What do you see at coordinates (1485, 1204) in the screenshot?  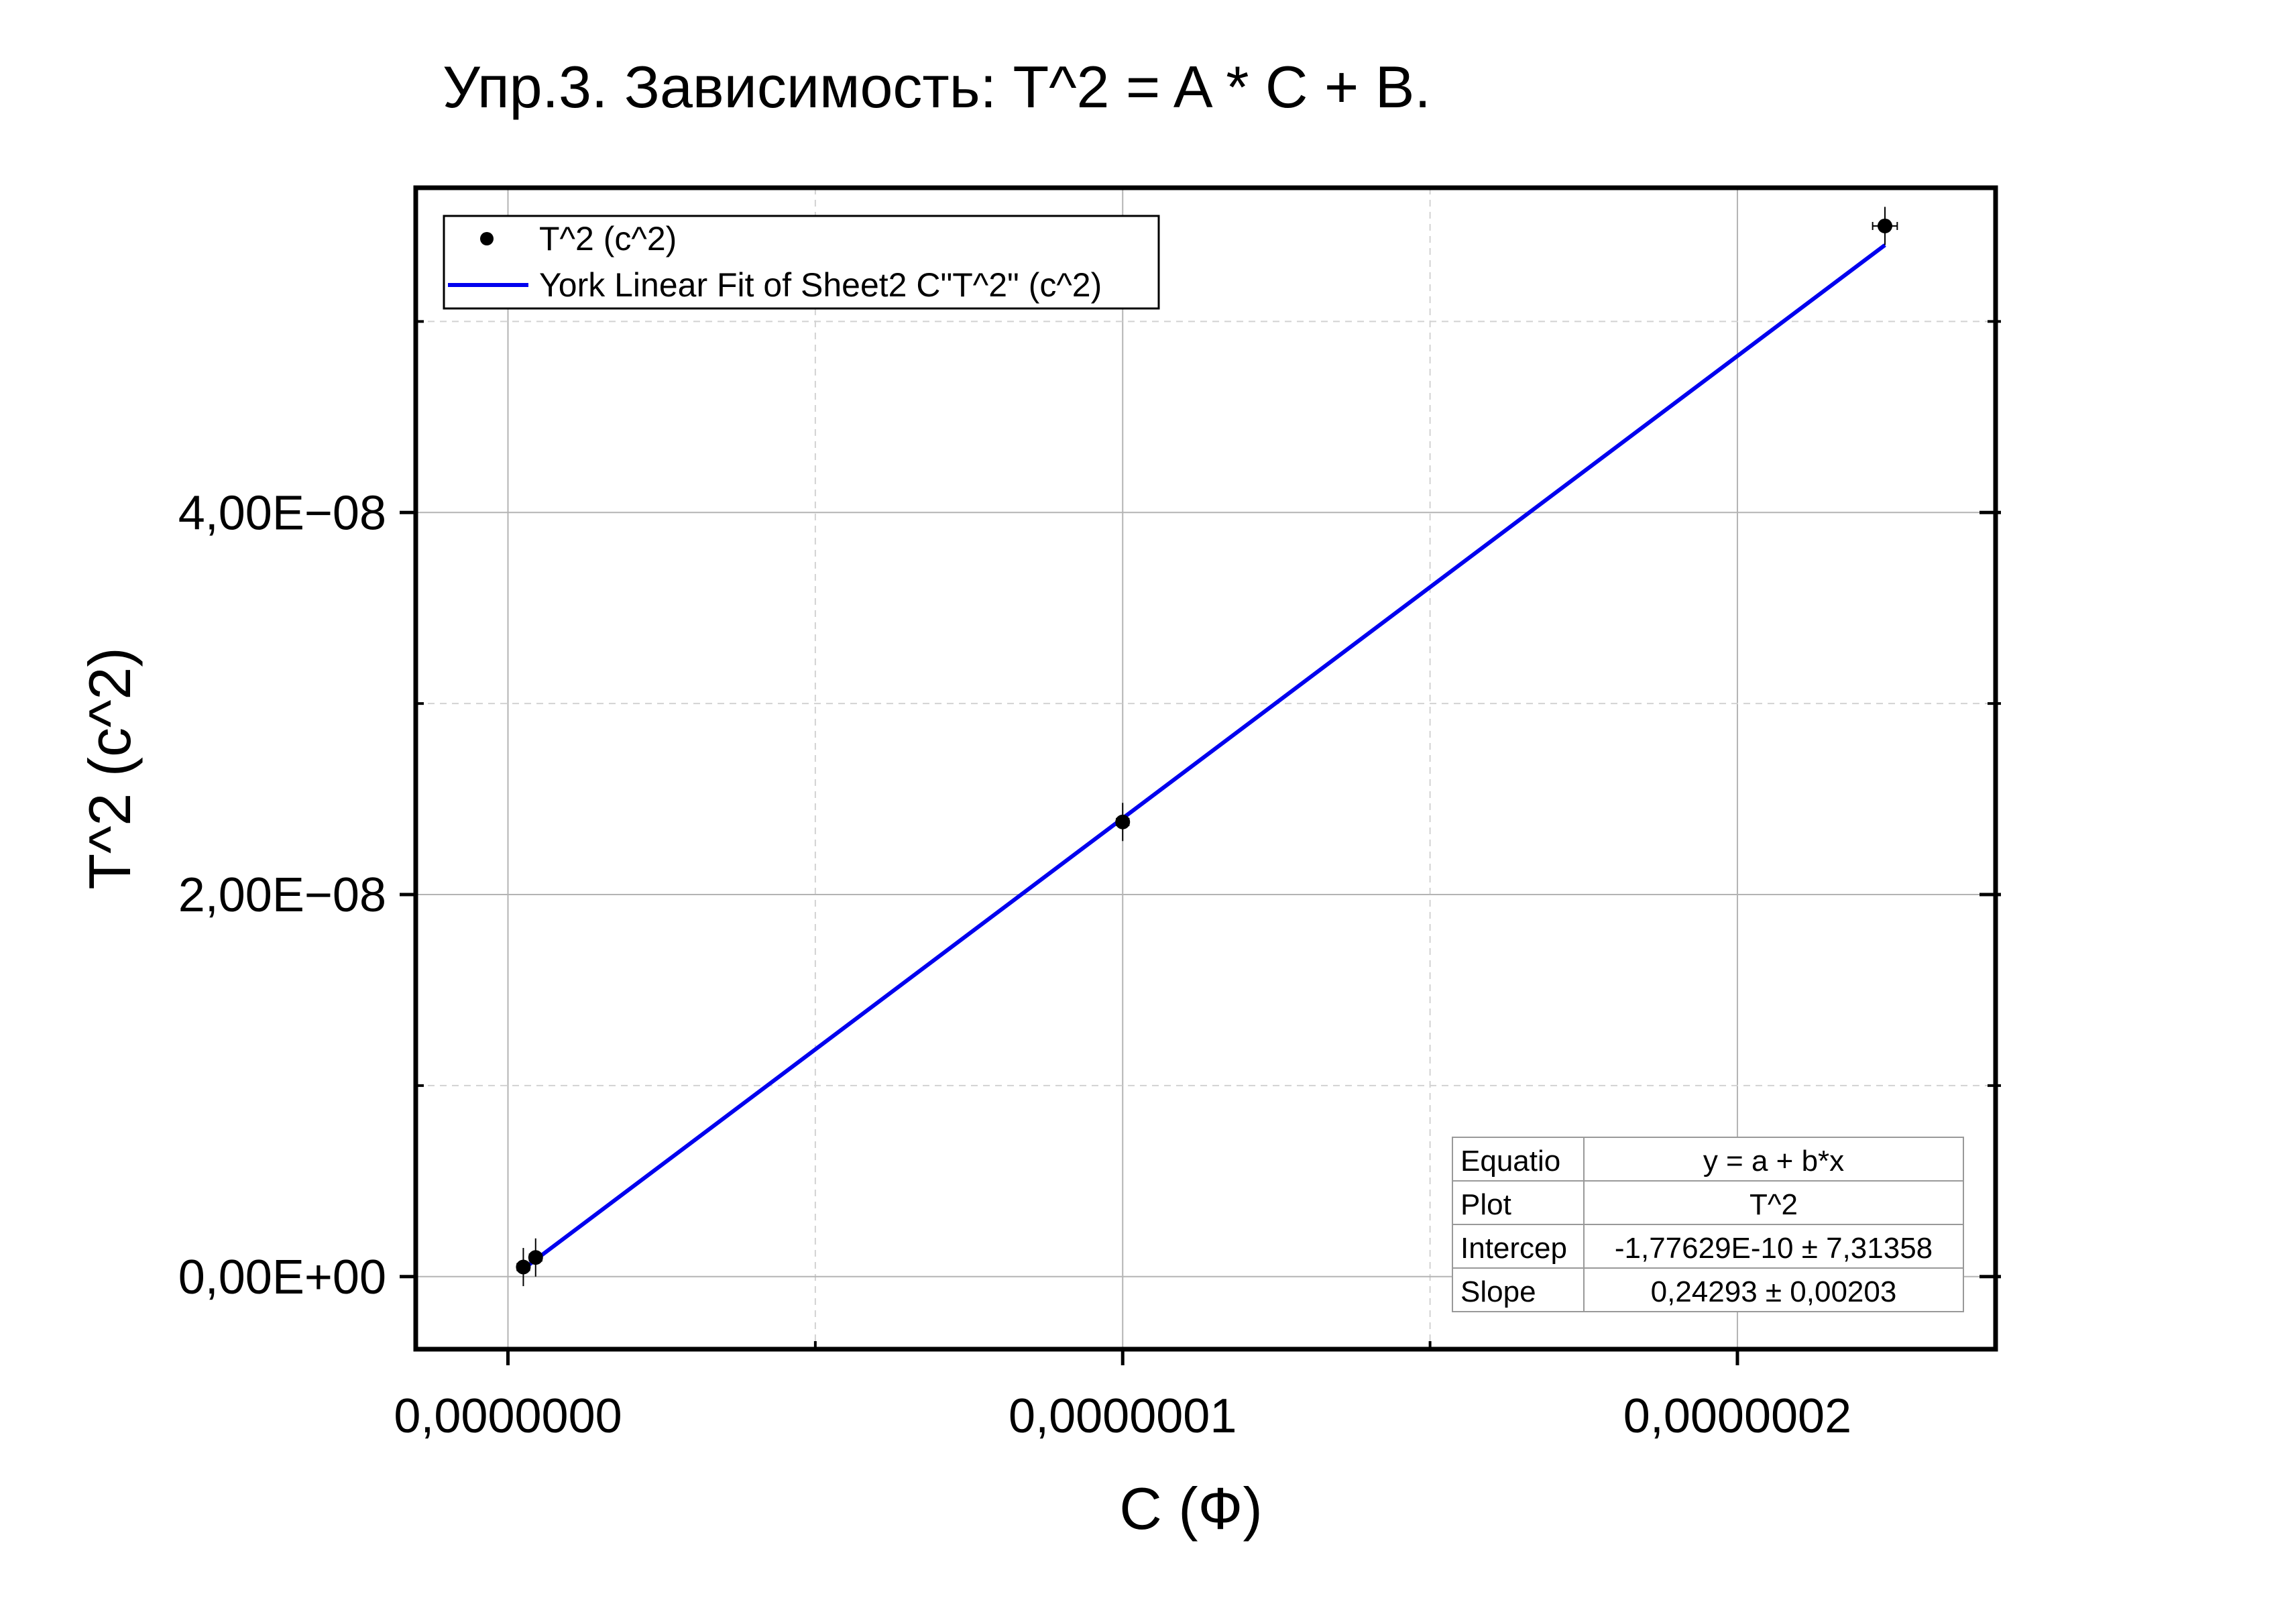 I see `fit-table-key-plot: Plot` at bounding box center [1485, 1204].